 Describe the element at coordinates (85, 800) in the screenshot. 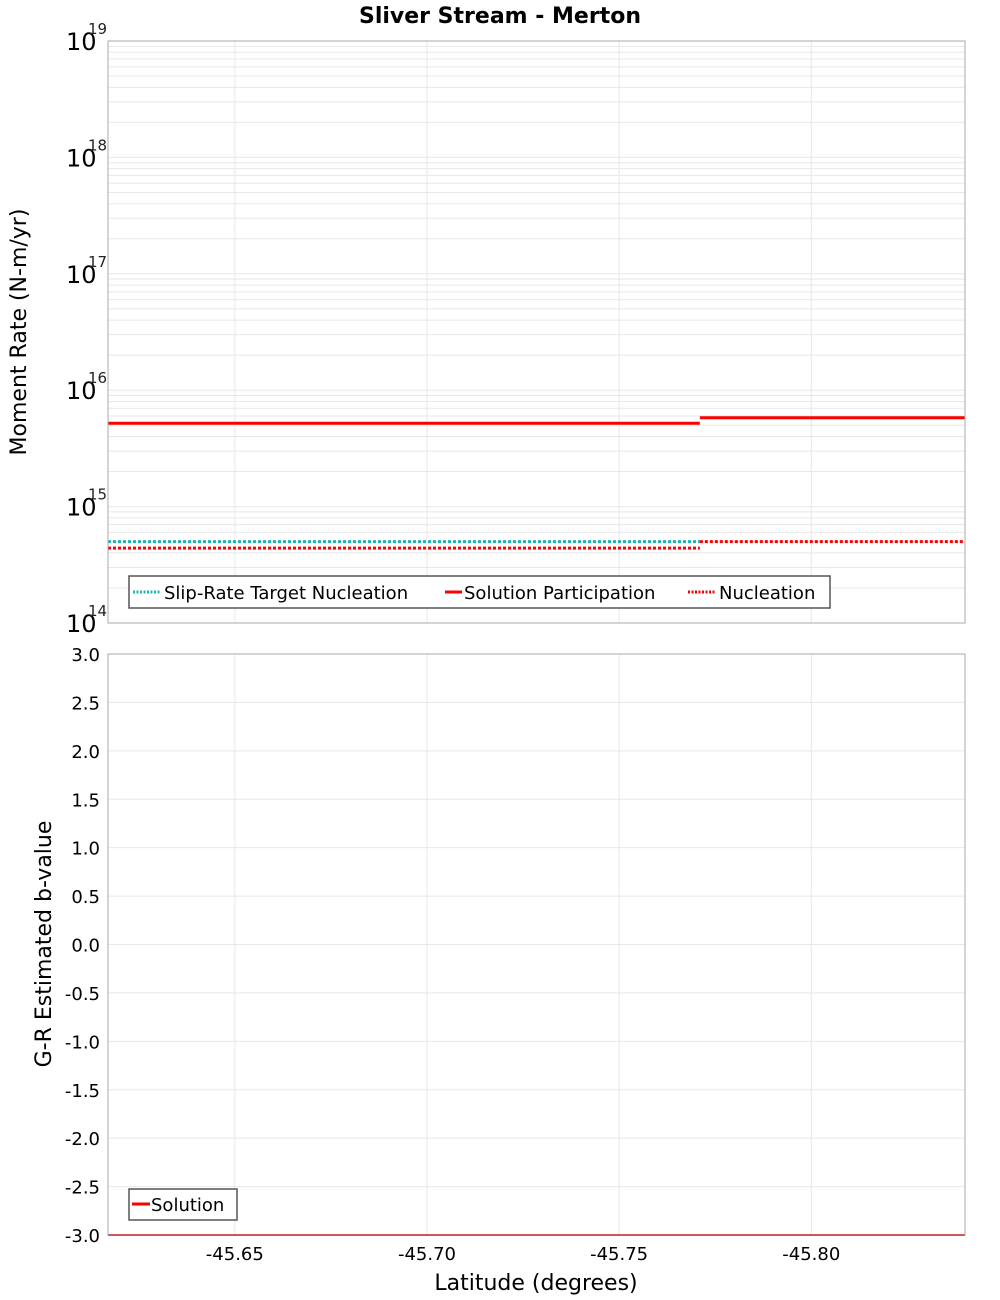

I see `y-tick-label: 1.5` at that location.